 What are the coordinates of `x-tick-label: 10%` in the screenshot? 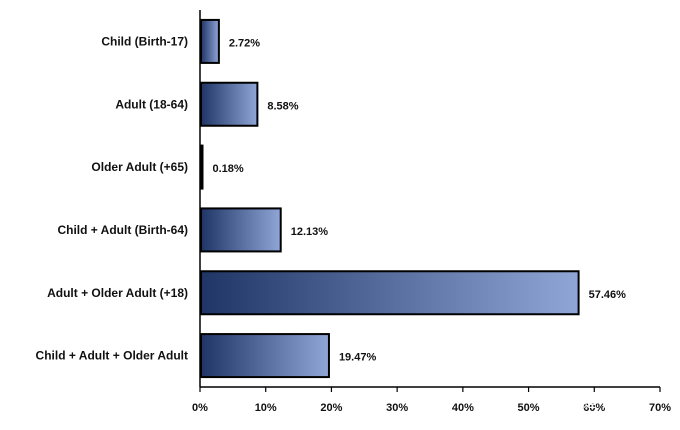 It's located at (266, 408).